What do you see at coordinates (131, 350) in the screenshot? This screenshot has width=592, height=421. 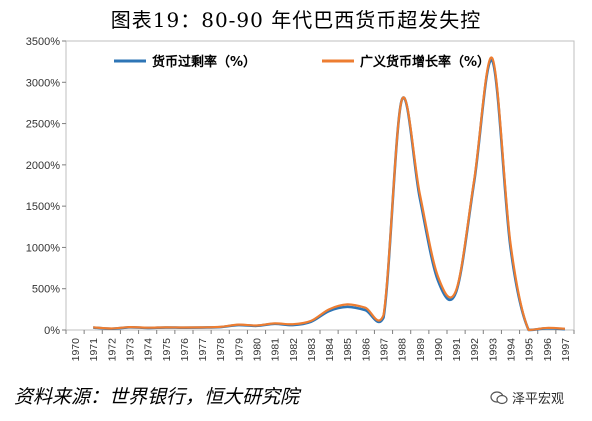 I see `x-tick-label: 1973` at bounding box center [131, 350].